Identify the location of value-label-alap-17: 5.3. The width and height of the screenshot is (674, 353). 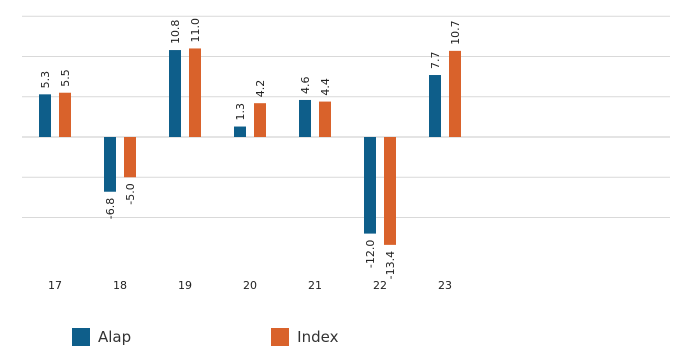
(45, 80).